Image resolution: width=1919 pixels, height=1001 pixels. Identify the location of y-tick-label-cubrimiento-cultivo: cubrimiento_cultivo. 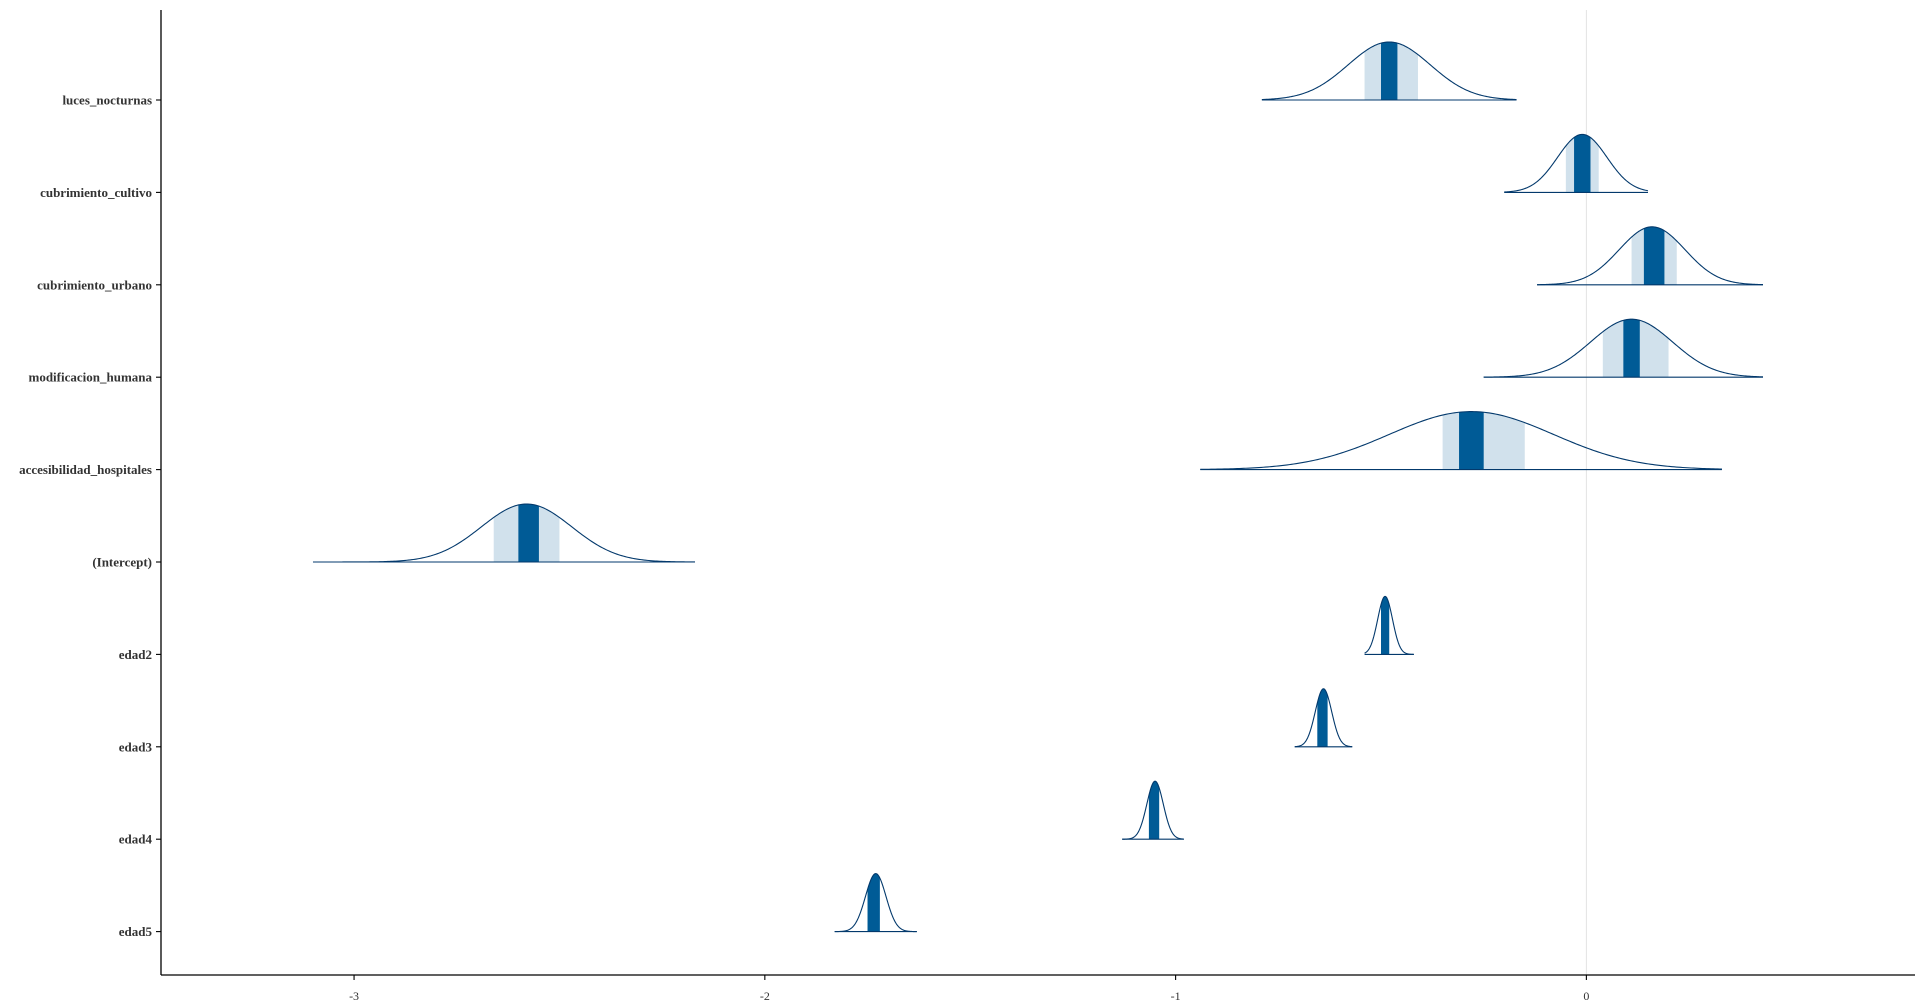
(96, 192).